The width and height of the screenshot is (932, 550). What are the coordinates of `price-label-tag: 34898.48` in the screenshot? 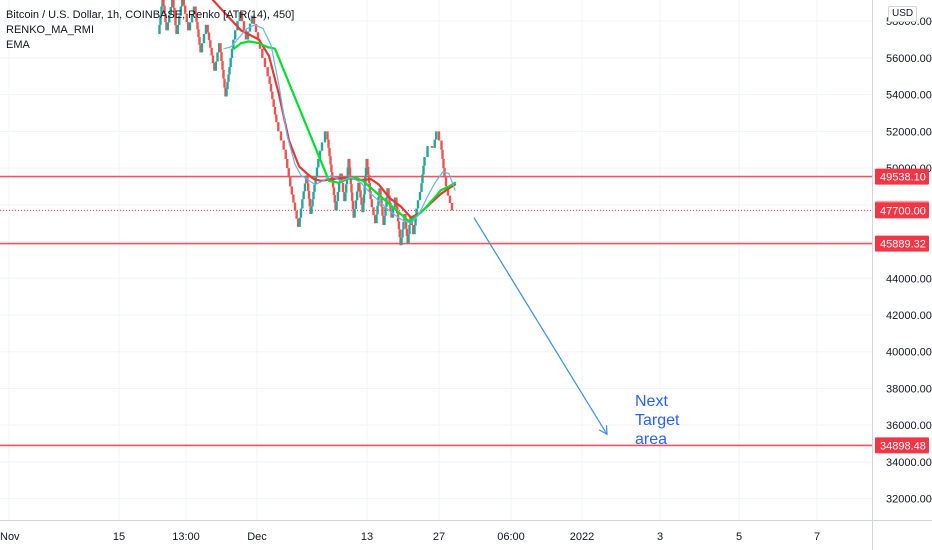 It's located at (902, 445).